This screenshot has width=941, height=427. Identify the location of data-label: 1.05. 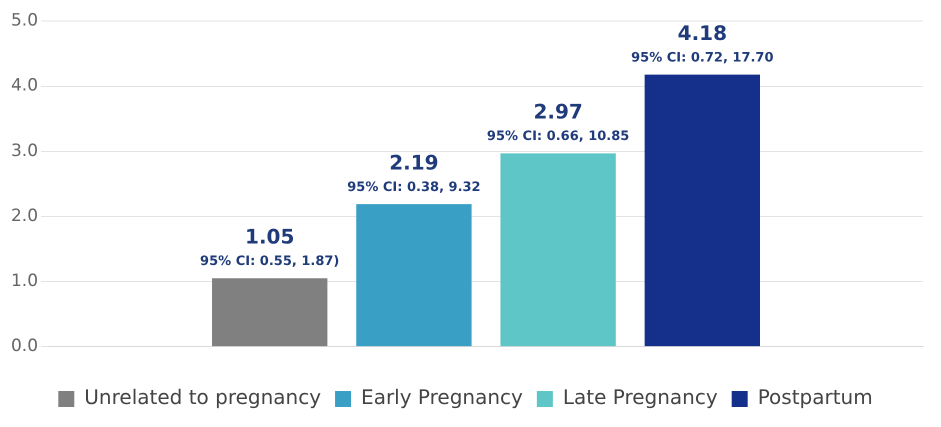
(269, 236).